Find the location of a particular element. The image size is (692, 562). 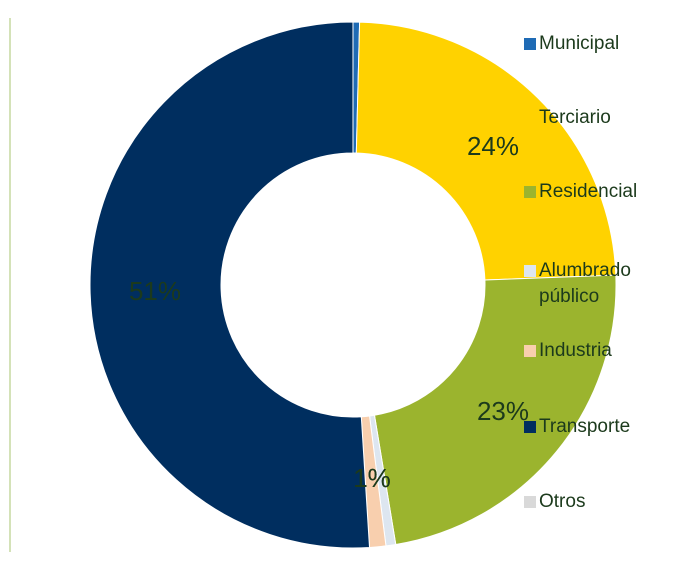

data-label: 23% is located at coordinates (503, 411).